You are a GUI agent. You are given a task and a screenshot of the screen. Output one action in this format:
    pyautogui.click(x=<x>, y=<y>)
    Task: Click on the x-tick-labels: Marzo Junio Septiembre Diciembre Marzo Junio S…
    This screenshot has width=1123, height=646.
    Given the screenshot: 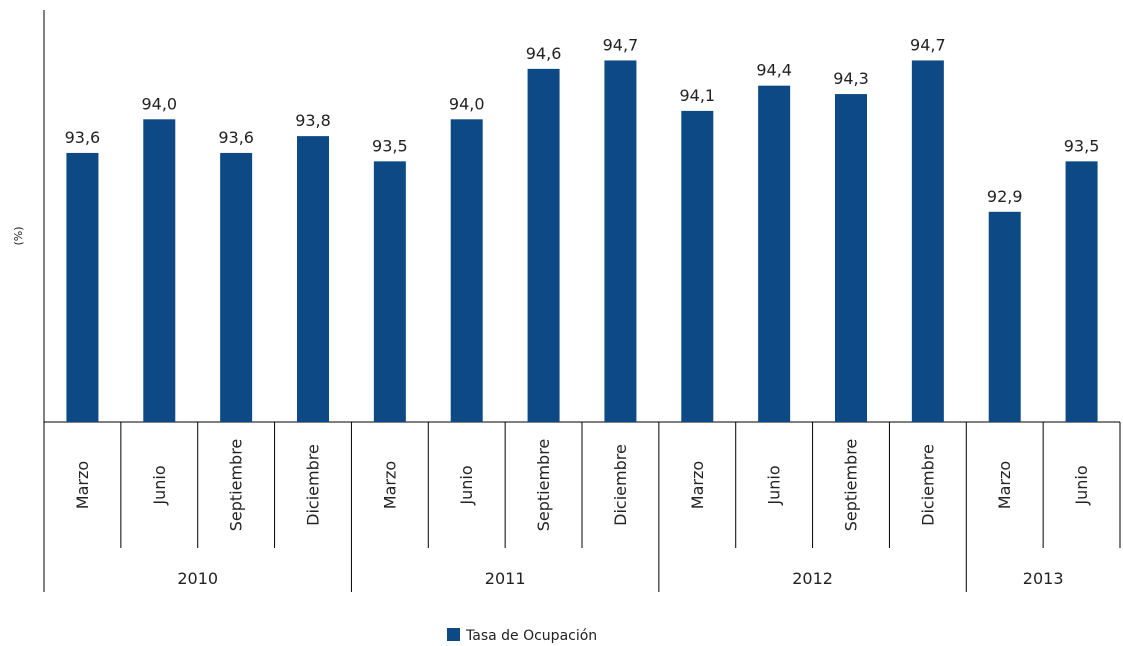 What is the action you would take?
    pyautogui.click(x=582, y=485)
    